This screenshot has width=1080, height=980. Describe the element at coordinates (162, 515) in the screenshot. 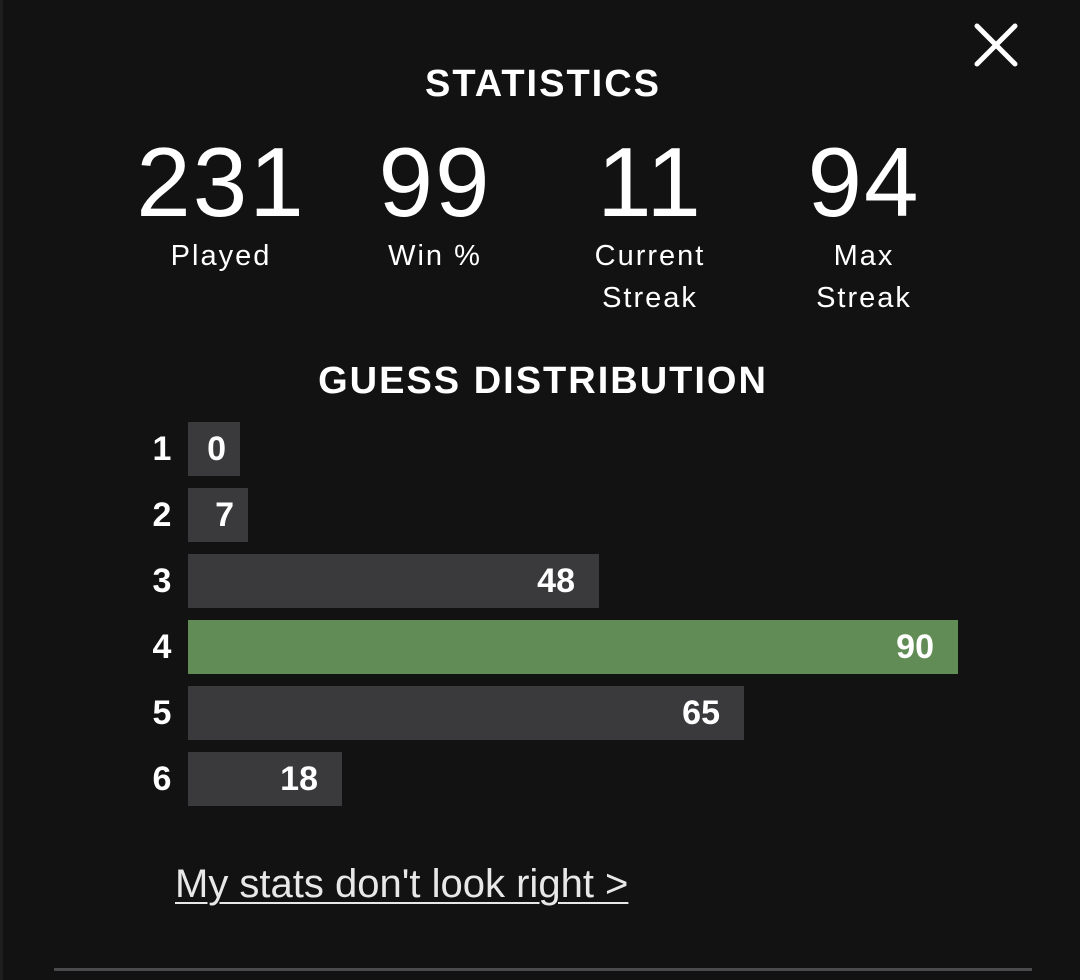

I see `guess-number: 2` at that location.